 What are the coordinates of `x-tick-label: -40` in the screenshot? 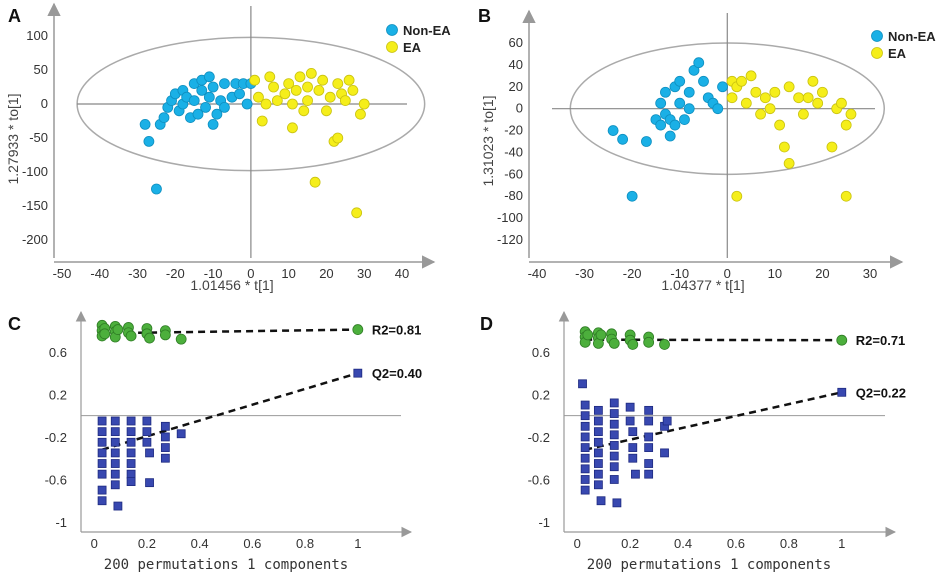 It's located at (99, 273).